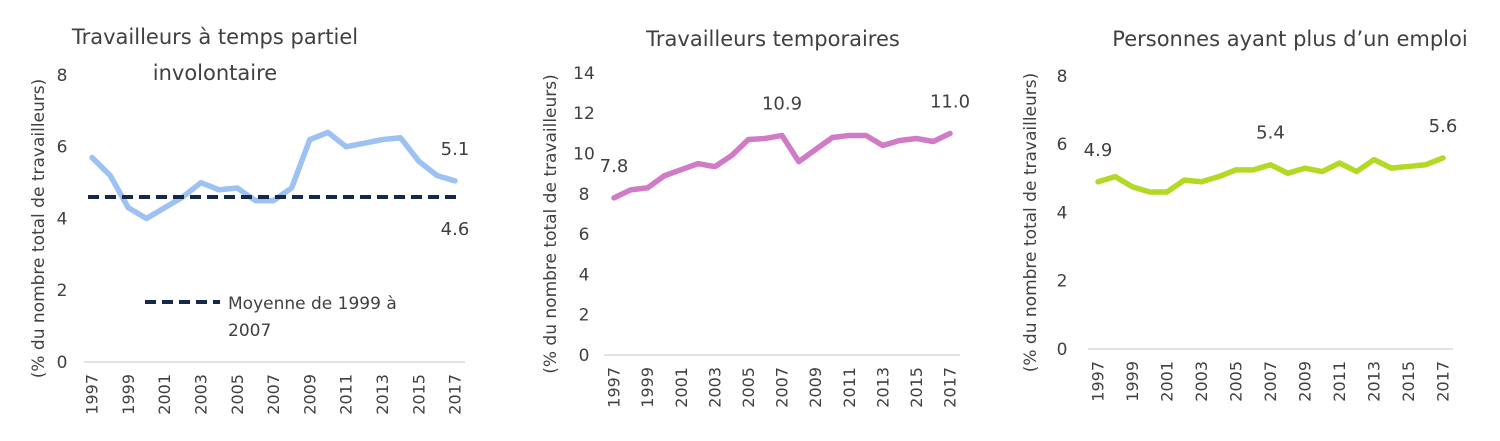  What do you see at coordinates (215, 73) in the screenshot?
I see `chart-title: involontaire` at bounding box center [215, 73].